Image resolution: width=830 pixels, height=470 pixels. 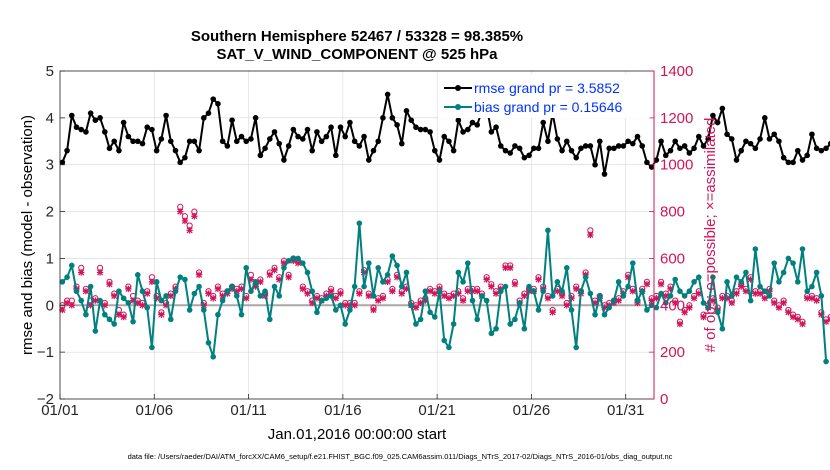 What do you see at coordinates (676, 165) in the screenshot?
I see `y2-tick-label: 1000` at bounding box center [676, 165].